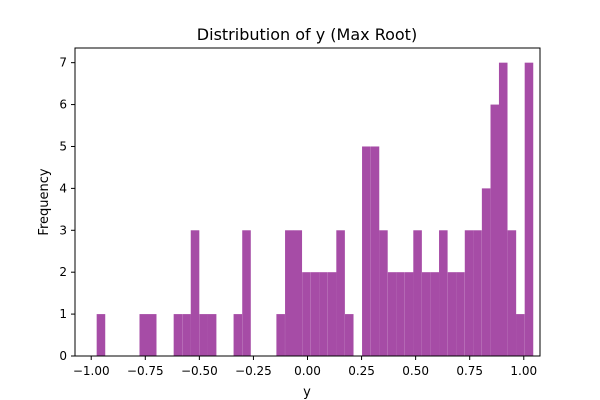 The height and width of the screenshot is (400, 600). I want to click on y-tick-label: 7, so click(63, 63).